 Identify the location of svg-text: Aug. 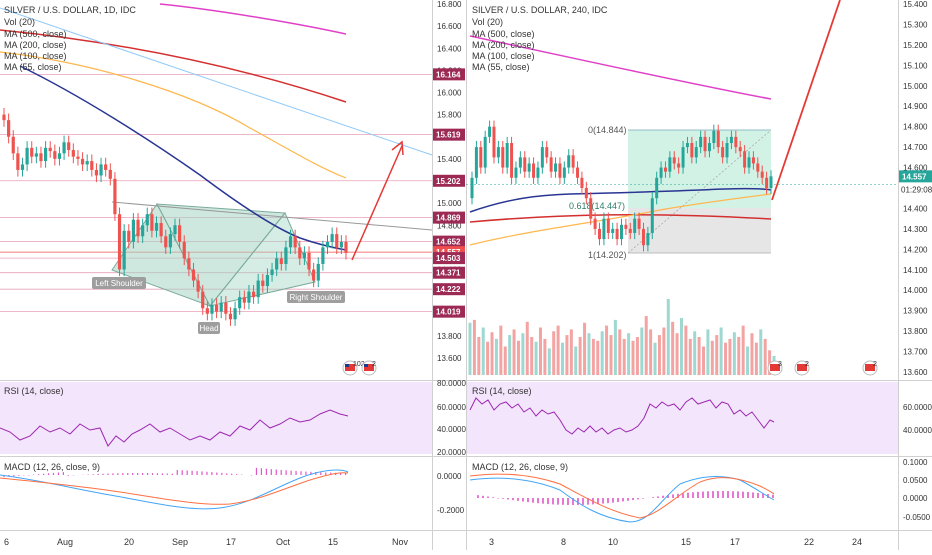
(65, 542).